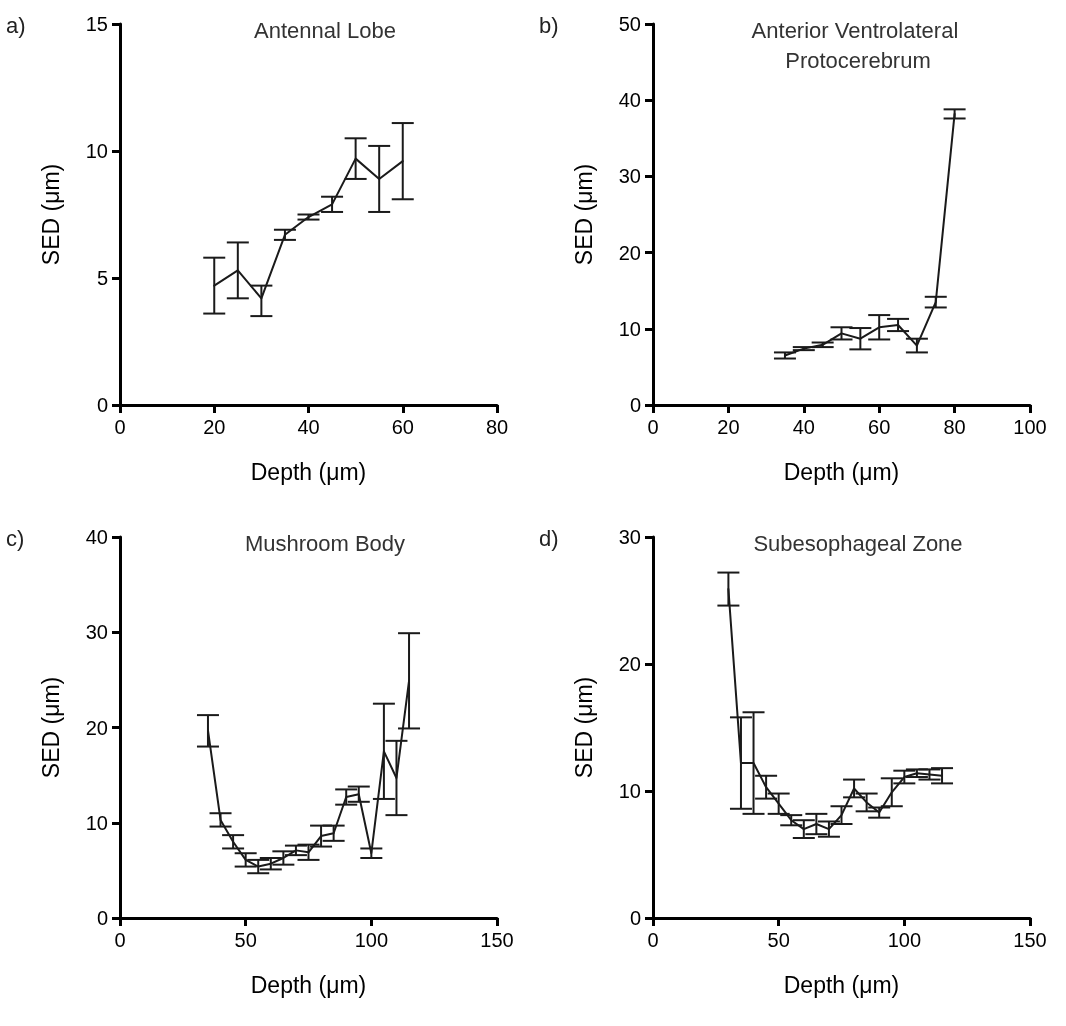 The width and height of the screenshot is (1066, 1026). What do you see at coordinates (325, 30) in the screenshot?
I see `chart-title: Antennal Lobe` at bounding box center [325, 30].